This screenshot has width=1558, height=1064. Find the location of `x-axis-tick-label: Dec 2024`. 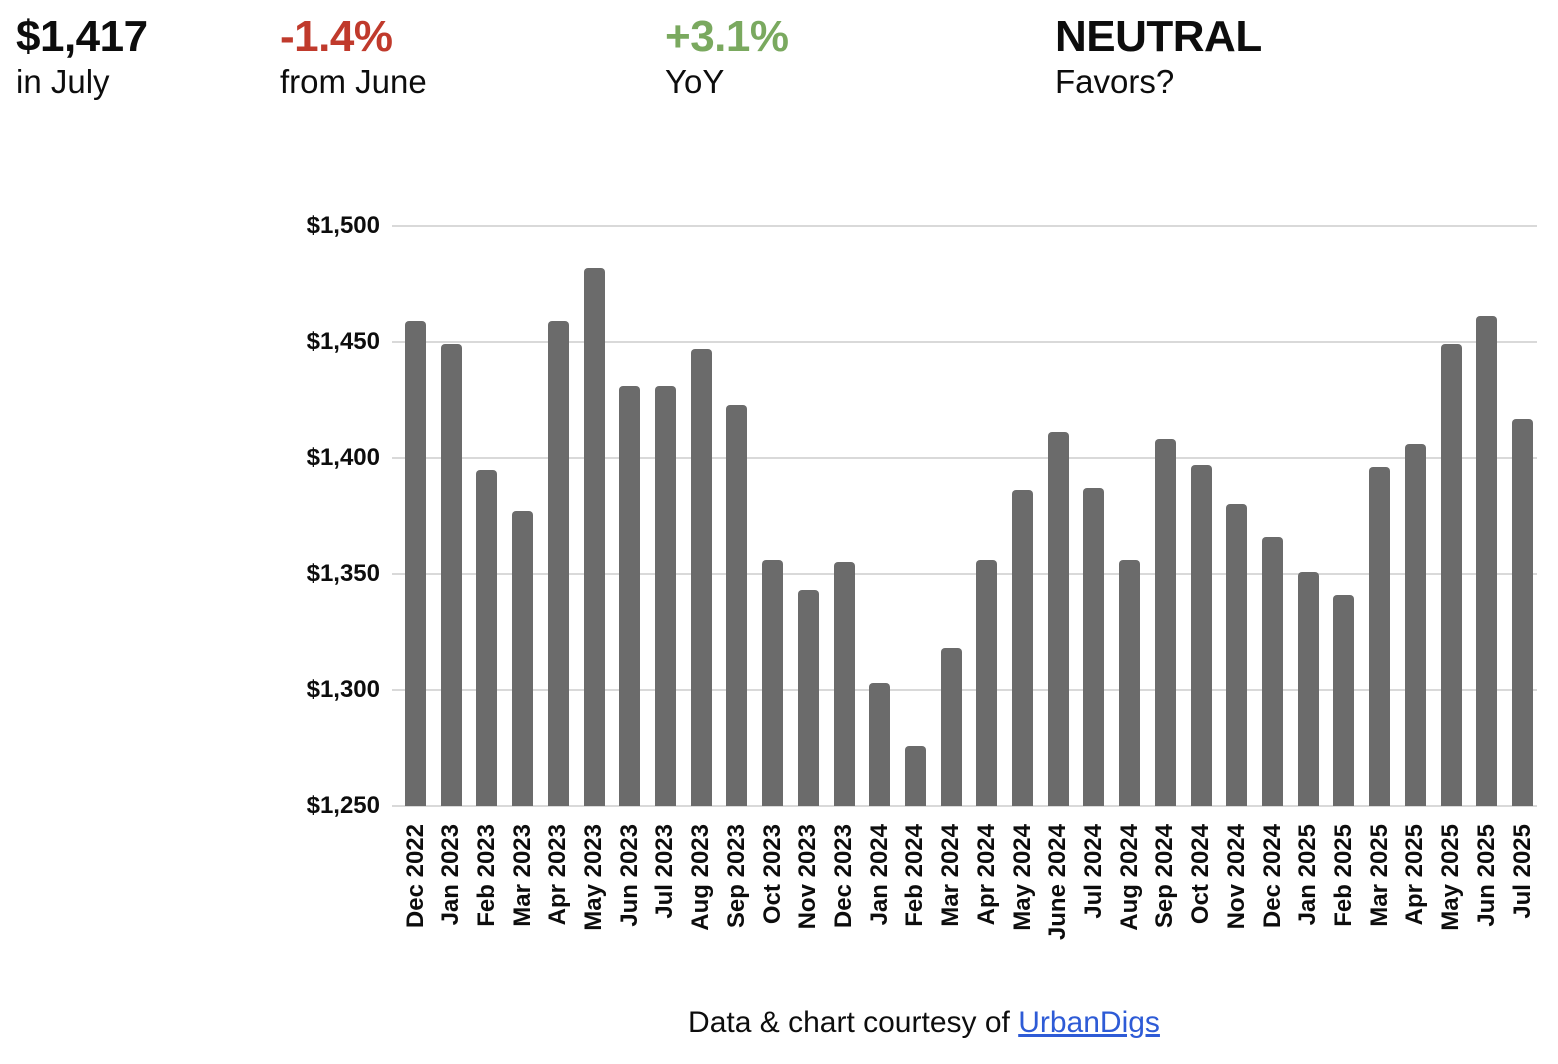

x-axis-tick-label: Dec 2024 is located at coordinates (1272, 876).